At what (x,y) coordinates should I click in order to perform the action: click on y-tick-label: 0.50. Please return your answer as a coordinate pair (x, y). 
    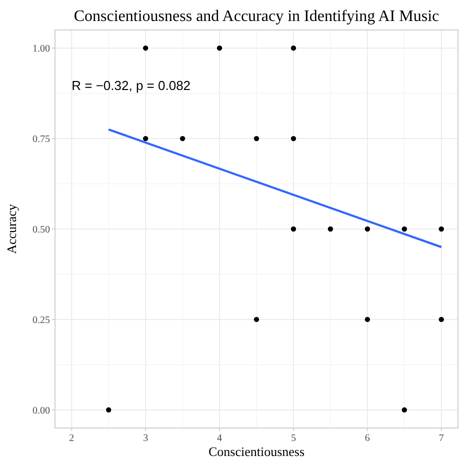
    Looking at the image, I should click on (41, 230).